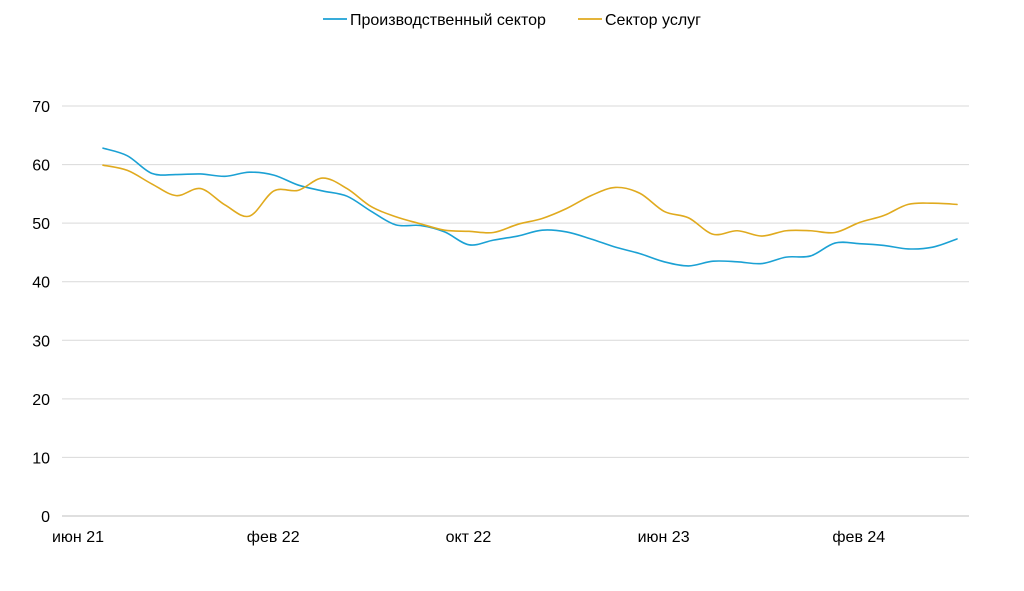  Describe the element at coordinates (45, 517) in the screenshot. I see `y-tick-label: 0` at that location.